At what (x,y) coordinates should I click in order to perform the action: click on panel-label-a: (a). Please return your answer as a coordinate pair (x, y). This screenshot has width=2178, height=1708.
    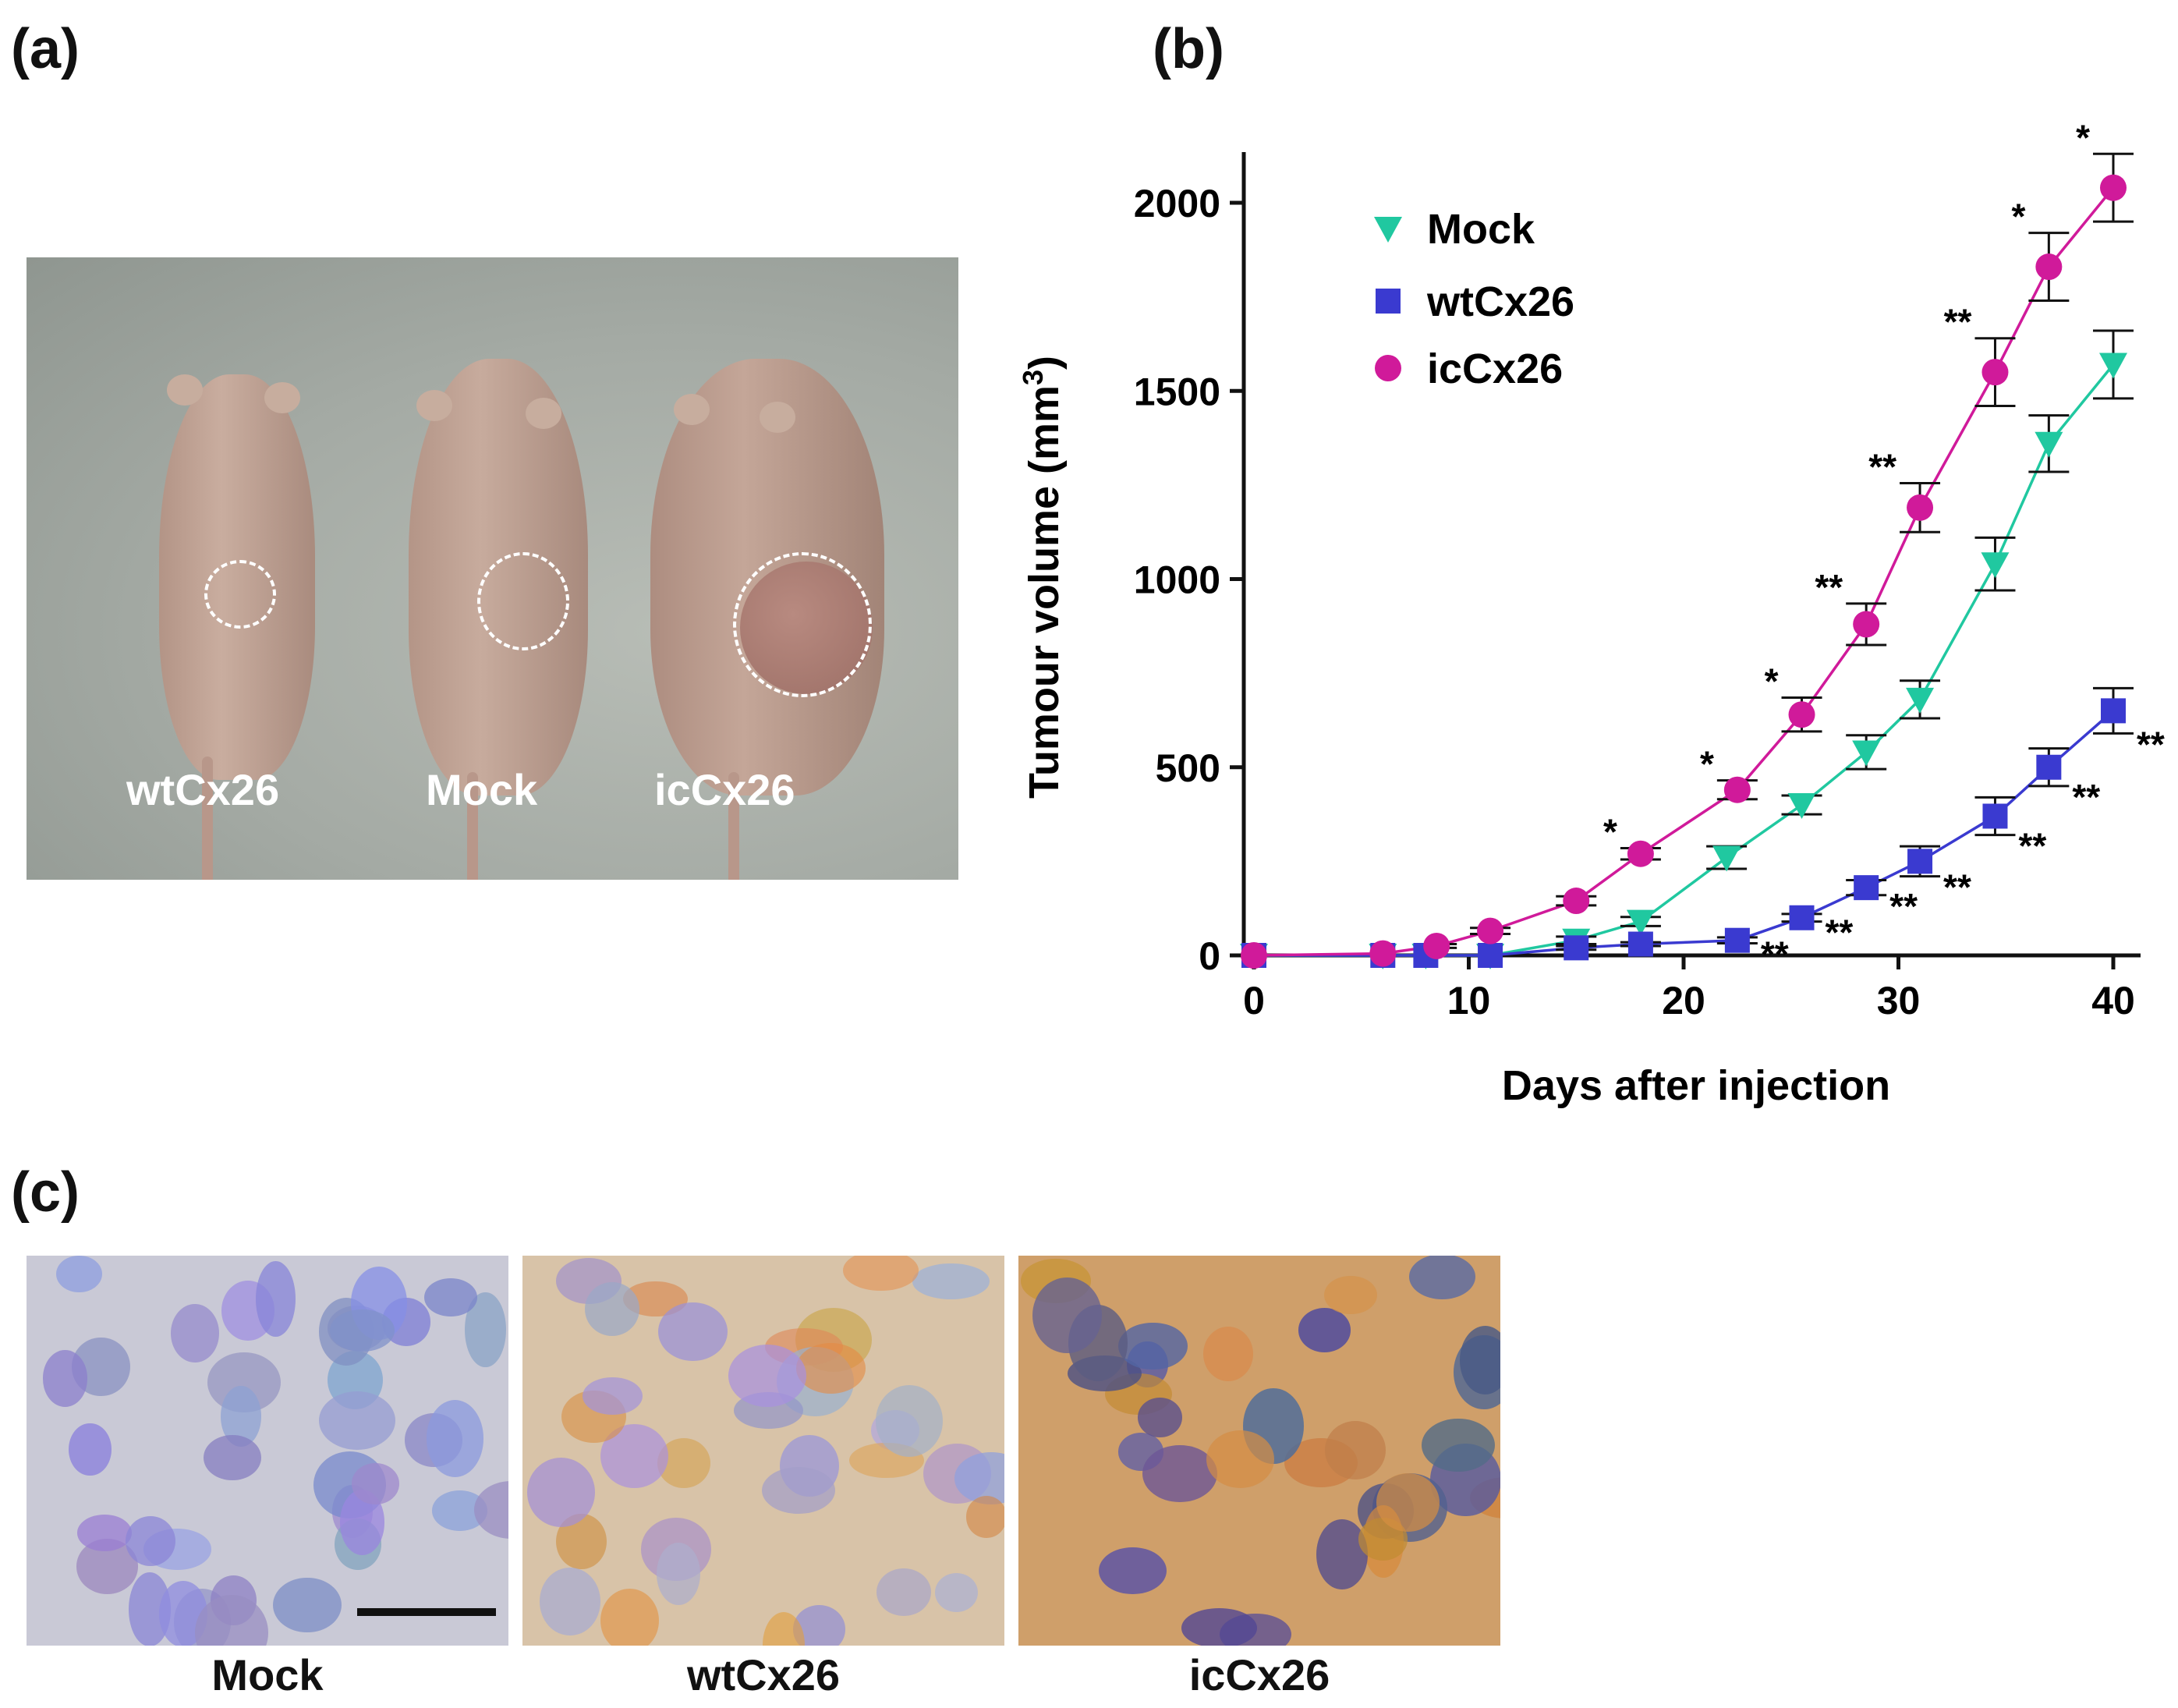
    Looking at the image, I should click on (45, 49).